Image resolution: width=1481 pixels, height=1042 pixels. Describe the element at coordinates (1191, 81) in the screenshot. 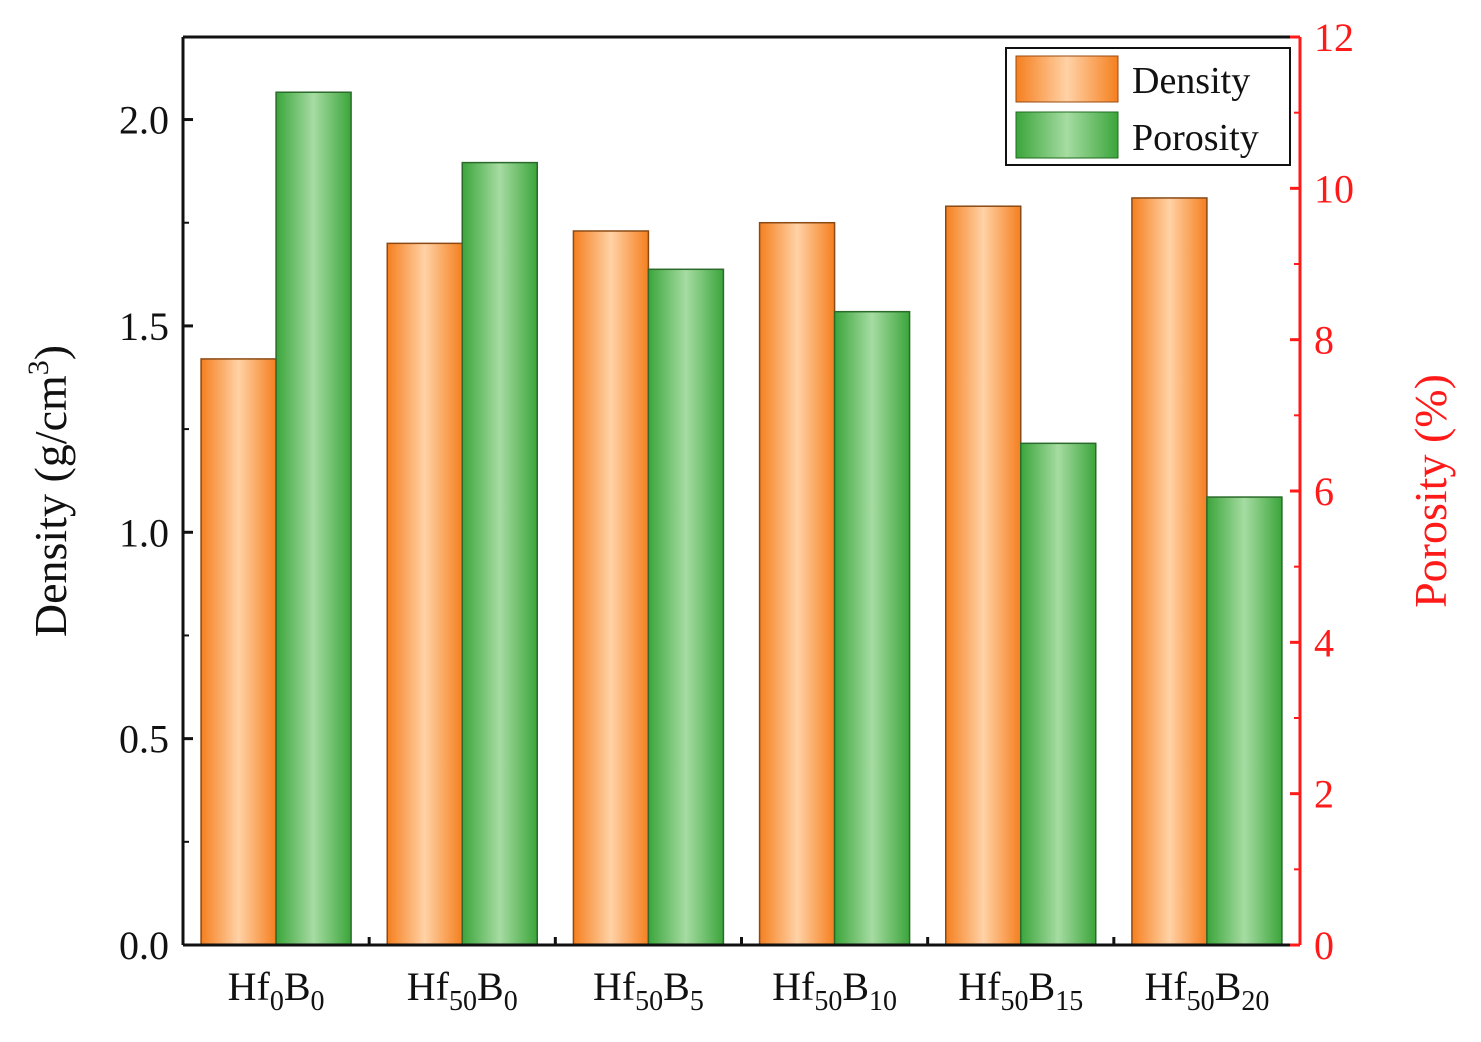

I see `legend-label-density: Density` at that location.